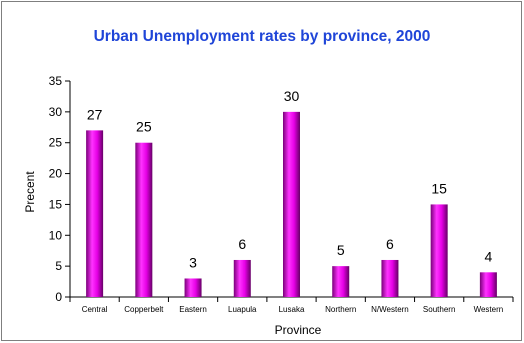 Image resolution: width=524 pixels, height=343 pixels. Describe the element at coordinates (56, 235) in the screenshot. I see `y-tick-label: 10` at that location.